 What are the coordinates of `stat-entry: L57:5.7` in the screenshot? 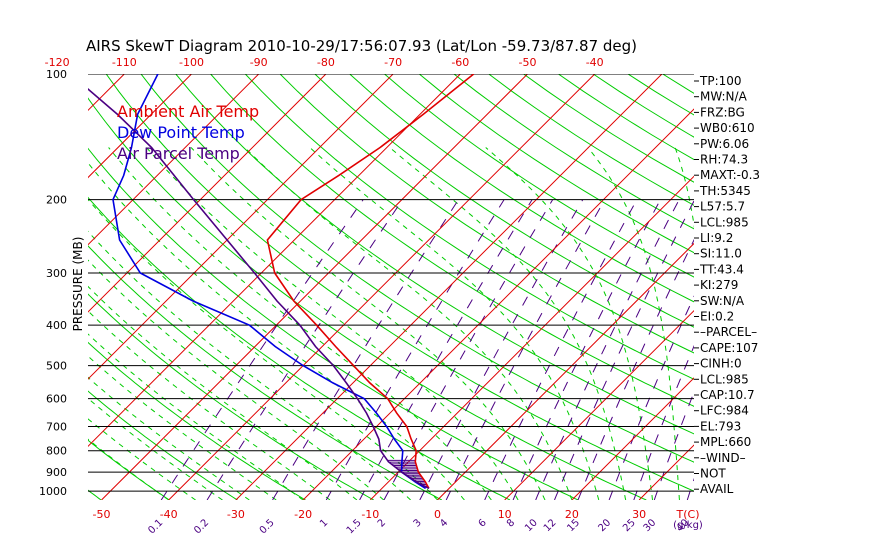 It's located at (722, 207).